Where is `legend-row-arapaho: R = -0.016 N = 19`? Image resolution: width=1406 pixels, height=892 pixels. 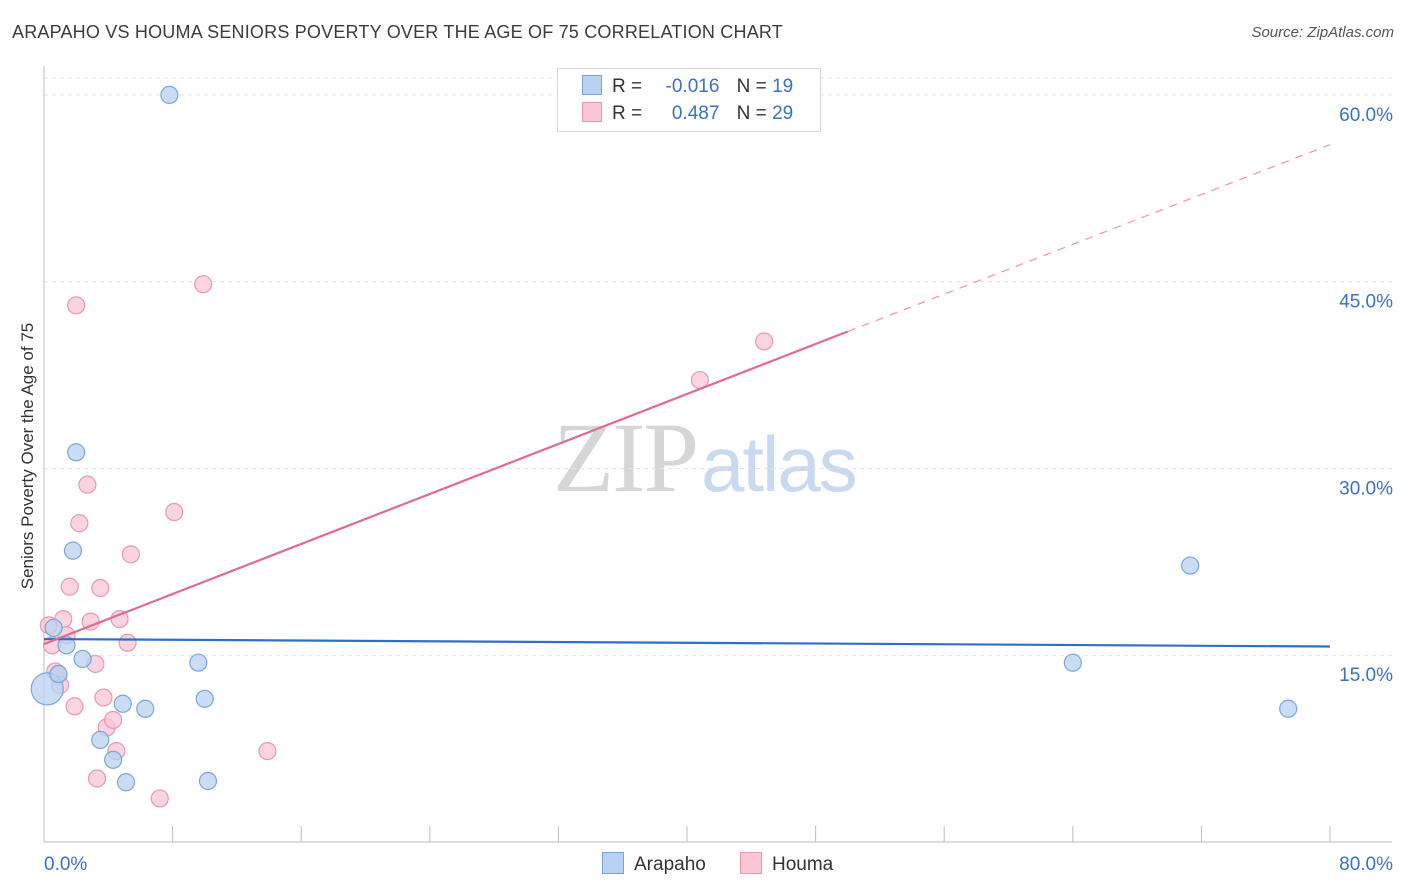
legend-row-arapaho: R = -0.016 N = 19 is located at coordinates (687, 87).